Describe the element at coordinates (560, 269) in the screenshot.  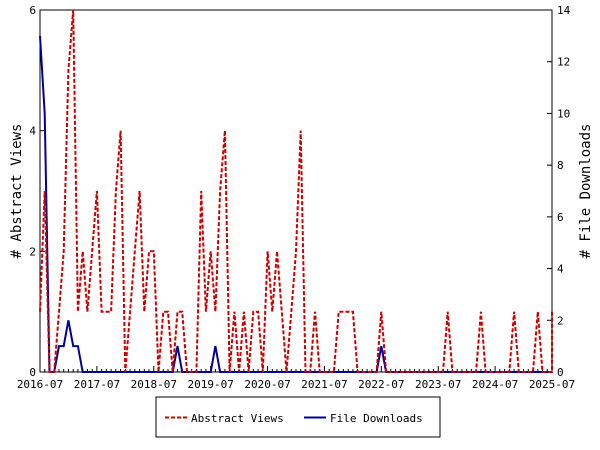
I see `y-right-tick-label: 4` at that location.